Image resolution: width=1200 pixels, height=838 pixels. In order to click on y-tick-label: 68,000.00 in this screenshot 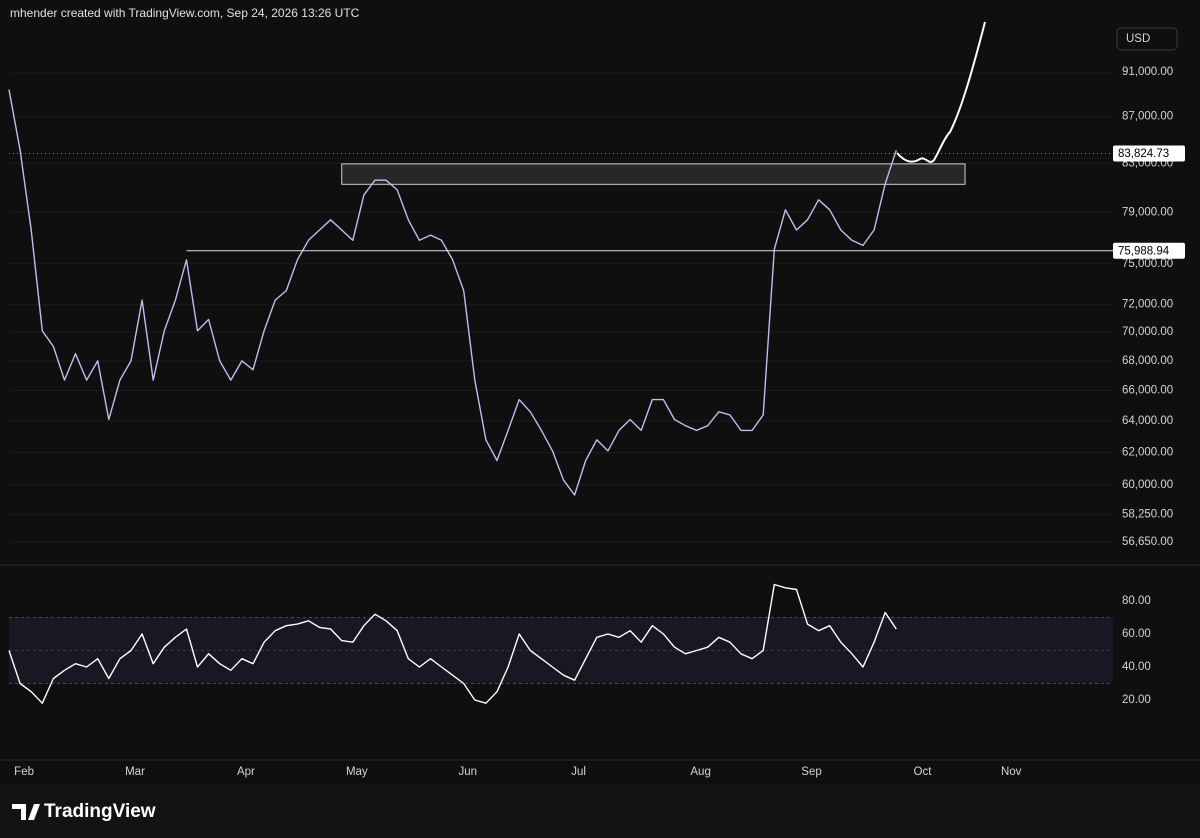, I will do `click(1147, 361)`.